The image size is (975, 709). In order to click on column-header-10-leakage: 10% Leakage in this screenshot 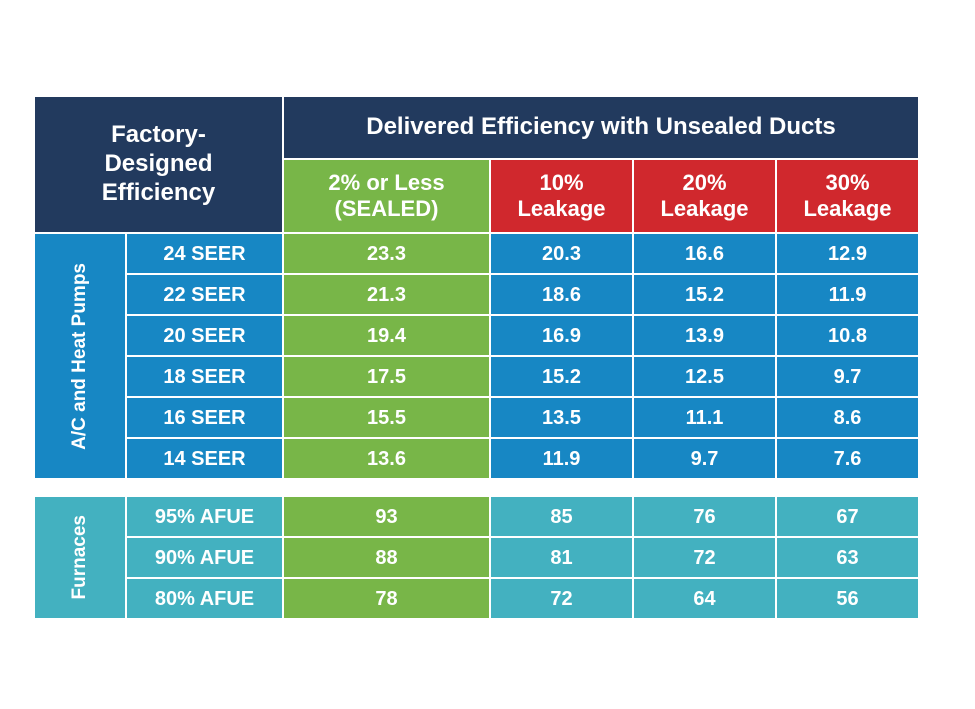, I will do `click(561, 196)`.